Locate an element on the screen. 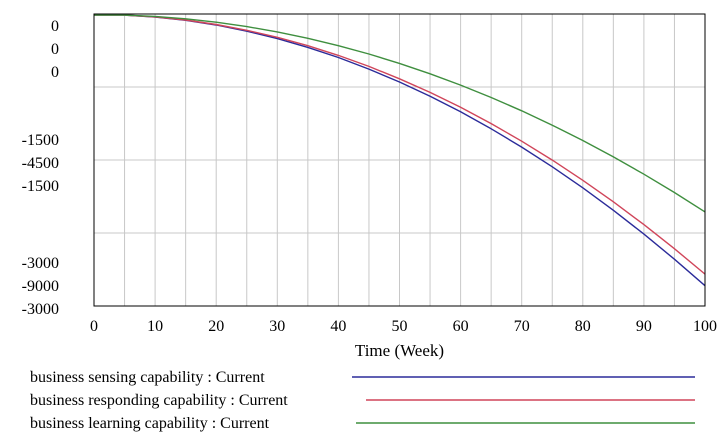  x-tick-label: 50 is located at coordinates (400, 326).